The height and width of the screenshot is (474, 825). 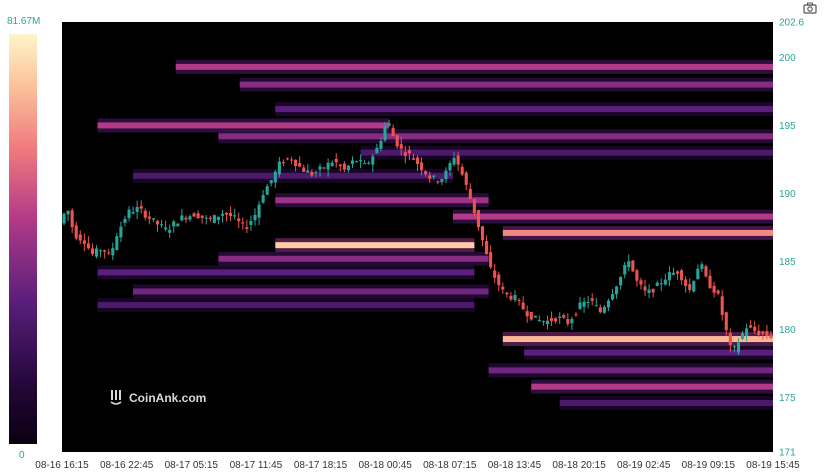 What do you see at coordinates (385, 465) in the screenshot?
I see `x-tick-label: 08-18 00:45` at bounding box center [385, 465].